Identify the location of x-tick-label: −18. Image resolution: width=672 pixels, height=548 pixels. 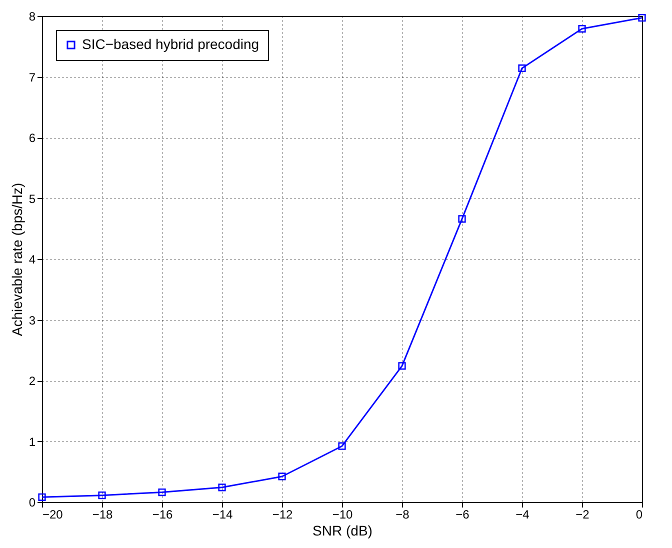
(102, 515).